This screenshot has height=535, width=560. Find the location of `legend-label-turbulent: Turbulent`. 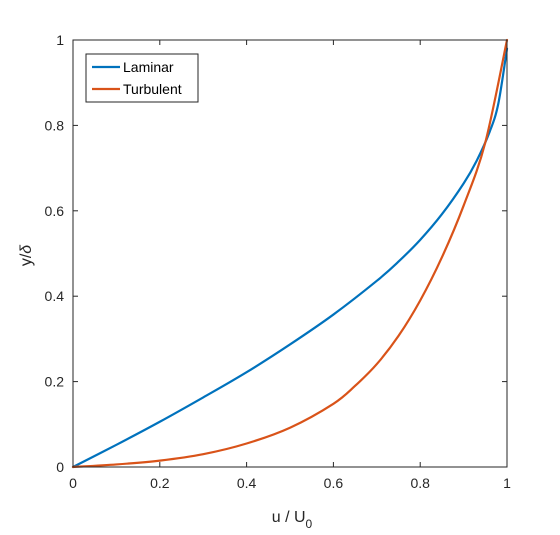

legend-label-turbulent: Turbulent is located at coordinates (152, 89).